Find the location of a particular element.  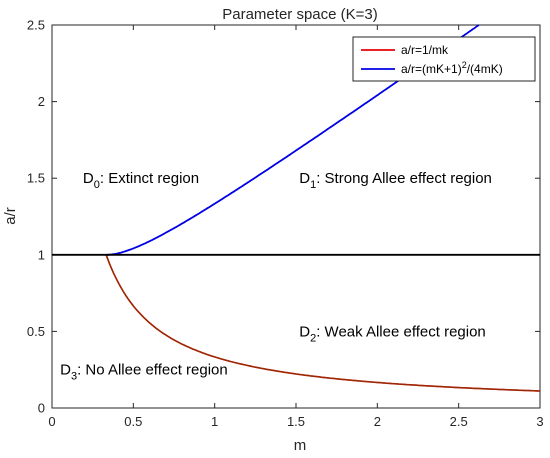

region-label-1: D1: Strong Allee effect region is located at coordinates (395, 180).